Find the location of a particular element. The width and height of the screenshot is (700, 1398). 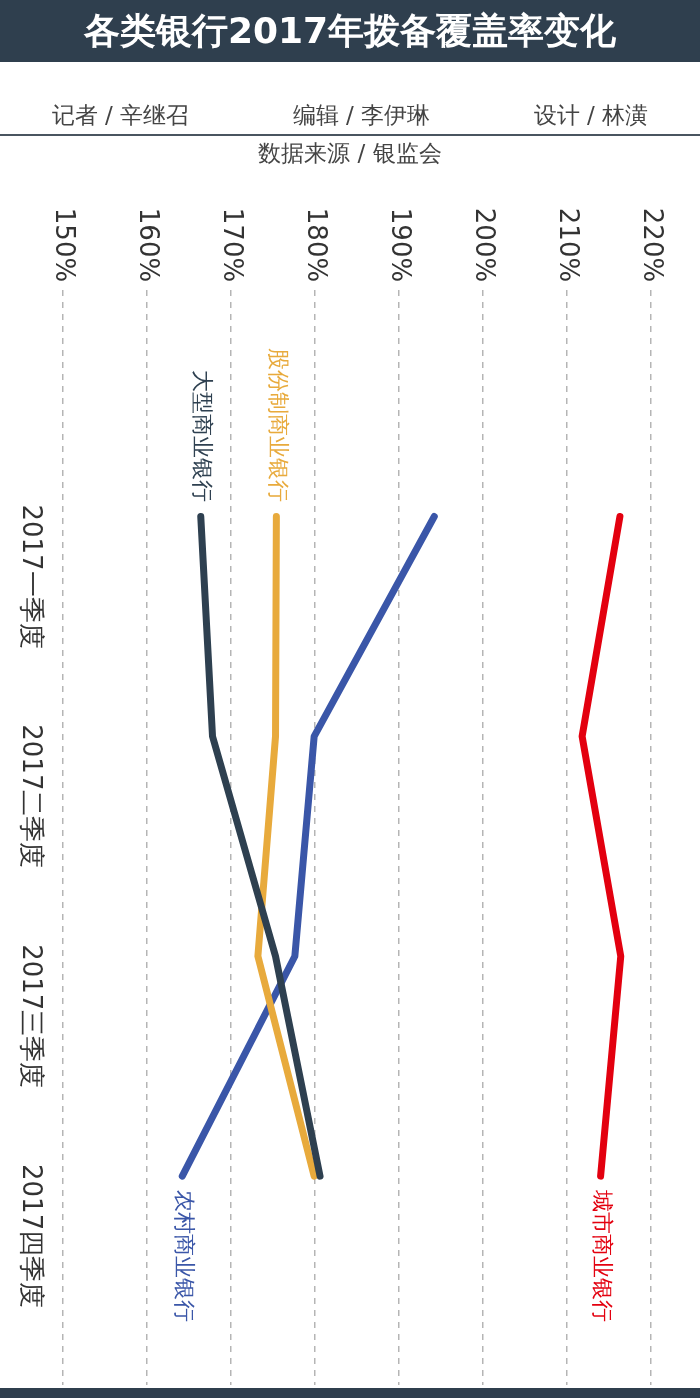

text: 农村商业银行 is located at coordinates (184, 1256).